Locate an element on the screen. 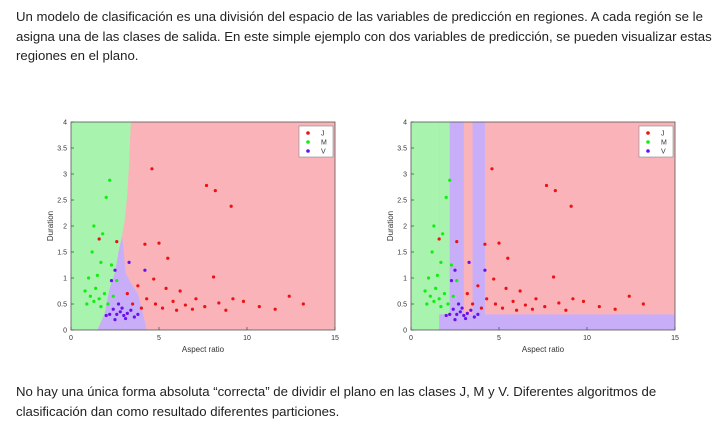 This screenshot has width=717, height=425. x-tick-label: 0 is located at coordinates (71, 338).